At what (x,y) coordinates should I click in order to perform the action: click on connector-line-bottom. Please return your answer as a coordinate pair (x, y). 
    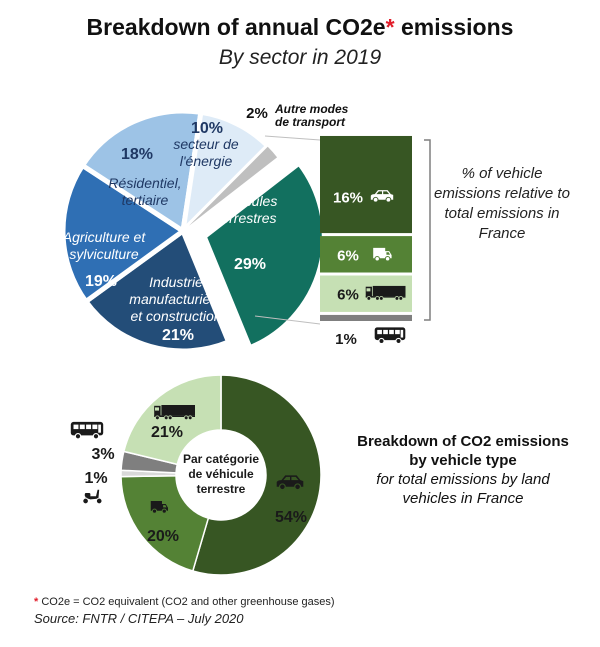
    Looking at the image, I should click on (287, 320).